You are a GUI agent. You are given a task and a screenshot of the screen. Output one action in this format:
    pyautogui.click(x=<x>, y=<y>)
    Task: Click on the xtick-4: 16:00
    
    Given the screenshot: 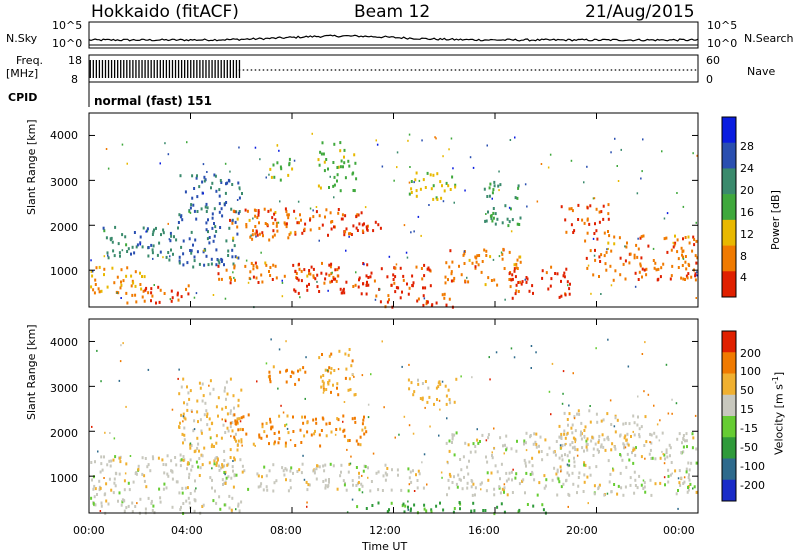 What is the action you would take?
    pyautogui.click(x=484, y=530)
    